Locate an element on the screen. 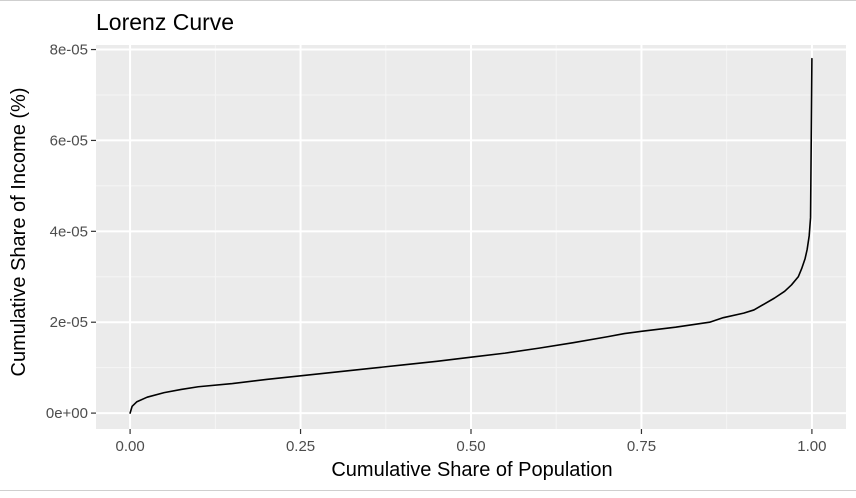 The image size is (856, 498). y-tick-label: 2e-05 is located at coordinates (69, 322).